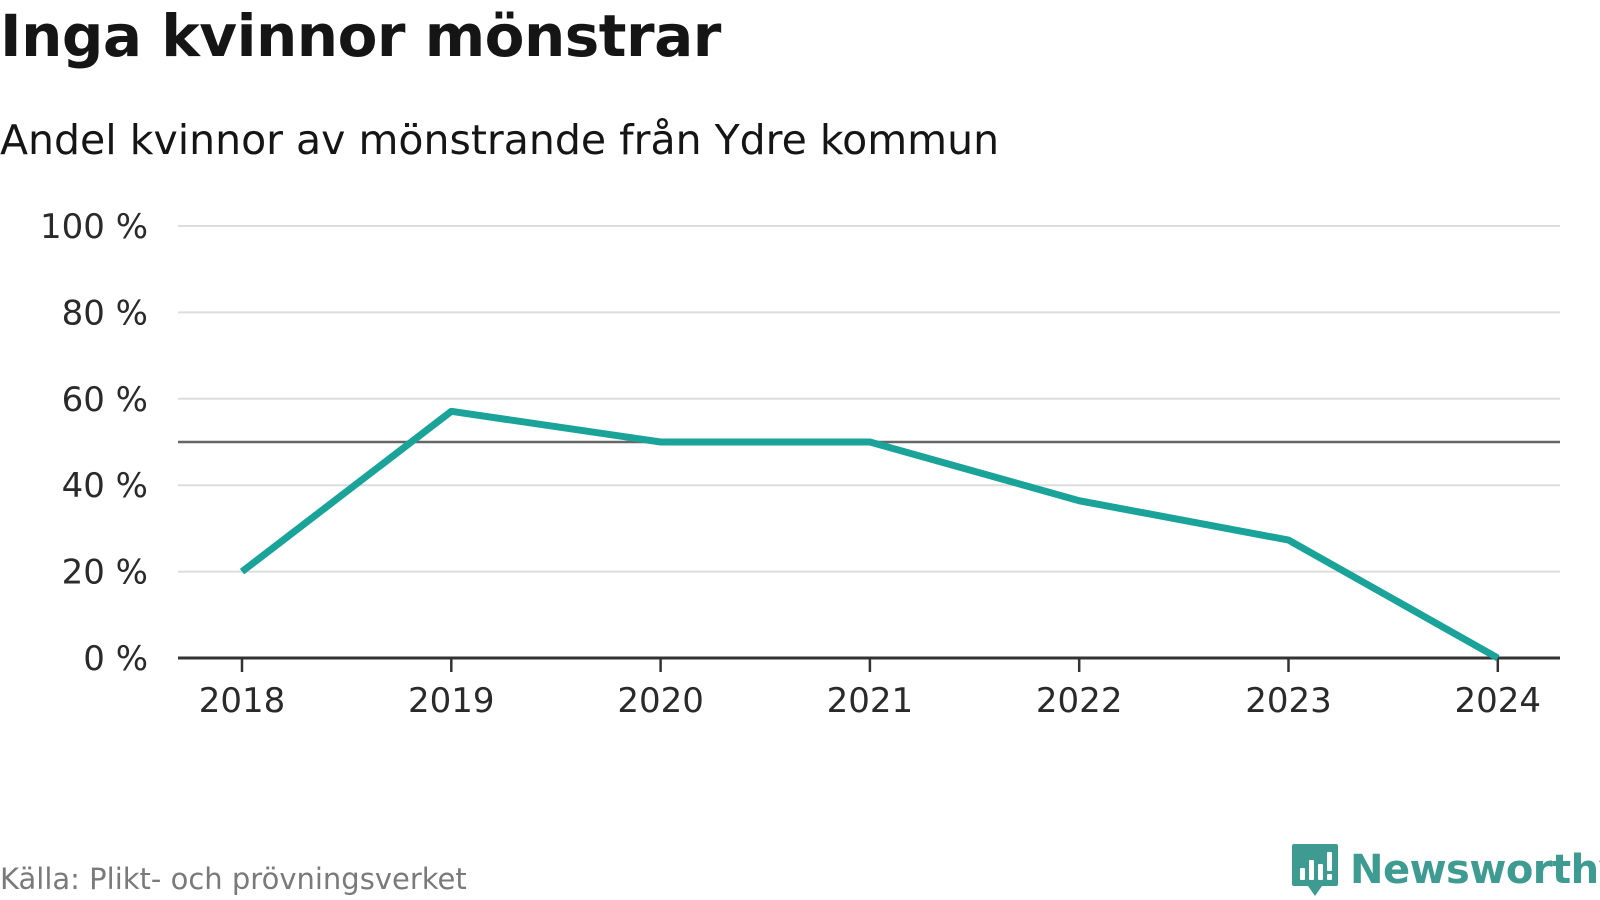  I want to click on x-tick-label-2023: 2023, so click(1288, 701).